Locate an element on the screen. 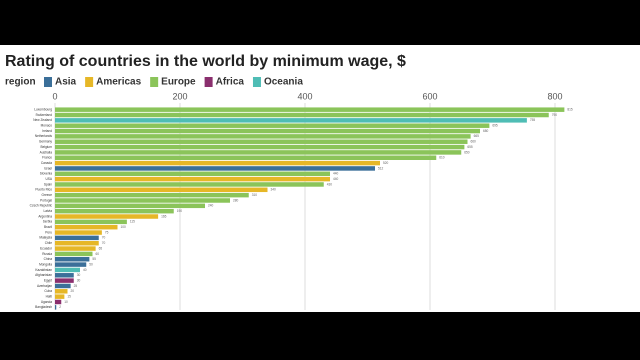 This screenshot has height=360, width=640. y-tick-label: Puerto Rico is located at coordinates (43, 190).